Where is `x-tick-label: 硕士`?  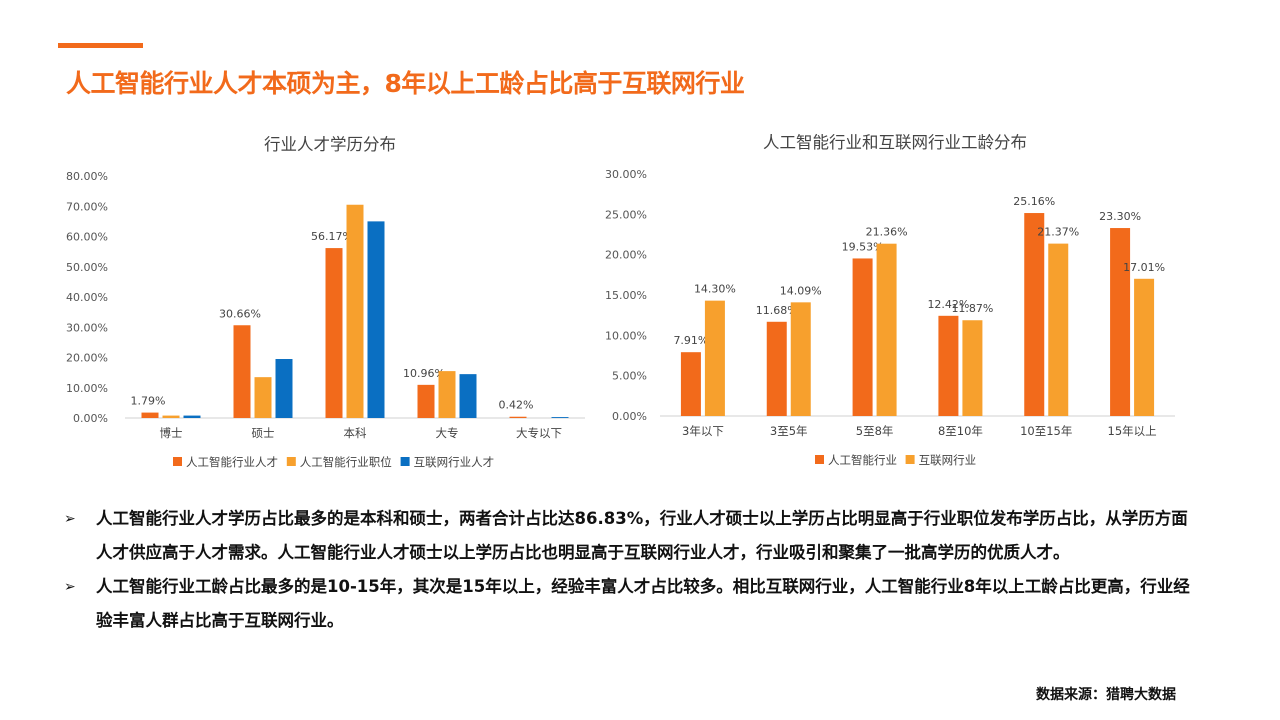
x-tick-label: 硕士 is located at coordinates (263, 433).